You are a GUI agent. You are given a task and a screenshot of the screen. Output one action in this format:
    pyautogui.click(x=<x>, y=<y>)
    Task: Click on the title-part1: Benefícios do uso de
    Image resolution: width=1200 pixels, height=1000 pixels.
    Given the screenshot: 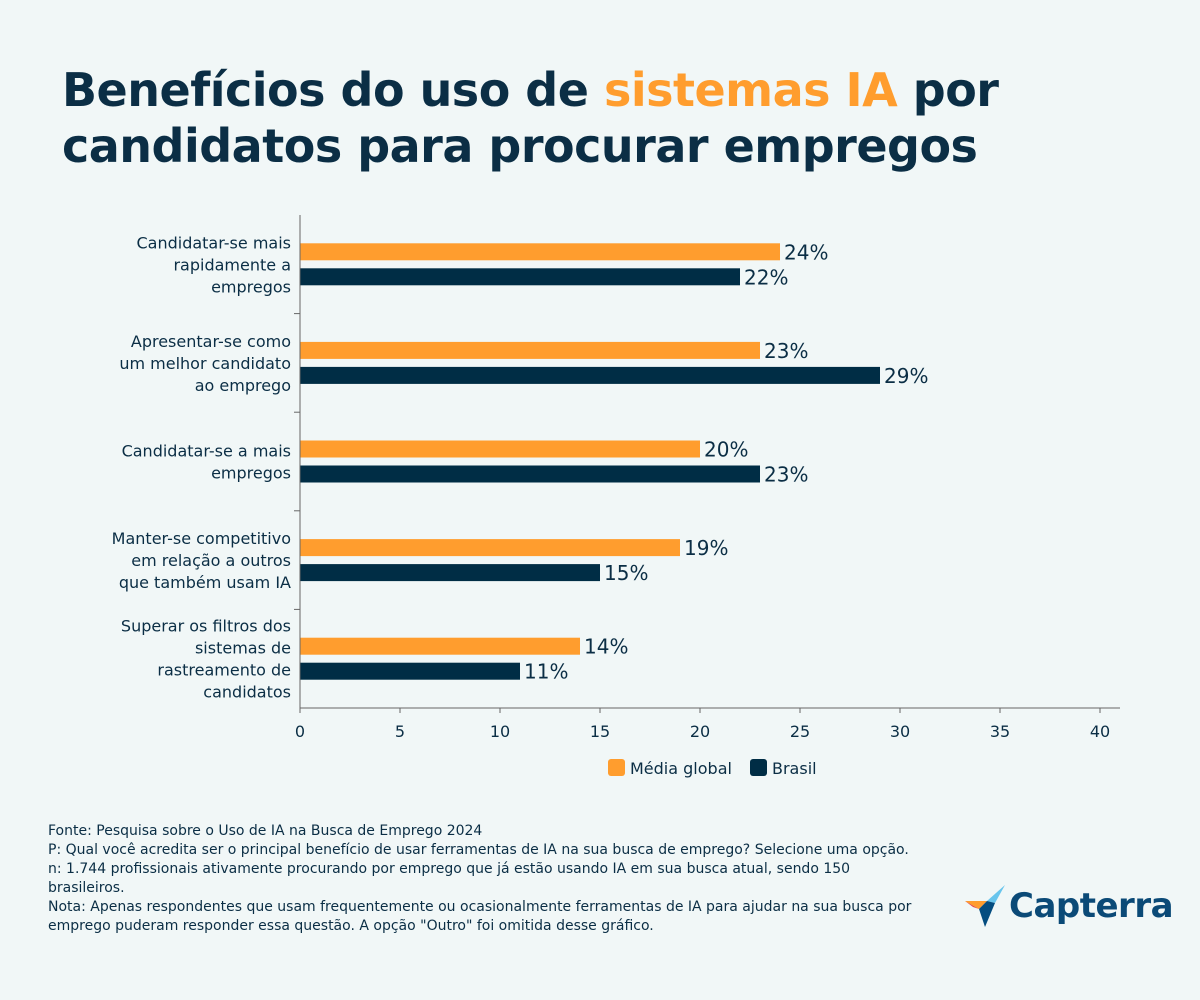 What is the action you would take?
    pyautogui.click(x=333, y=90)
    